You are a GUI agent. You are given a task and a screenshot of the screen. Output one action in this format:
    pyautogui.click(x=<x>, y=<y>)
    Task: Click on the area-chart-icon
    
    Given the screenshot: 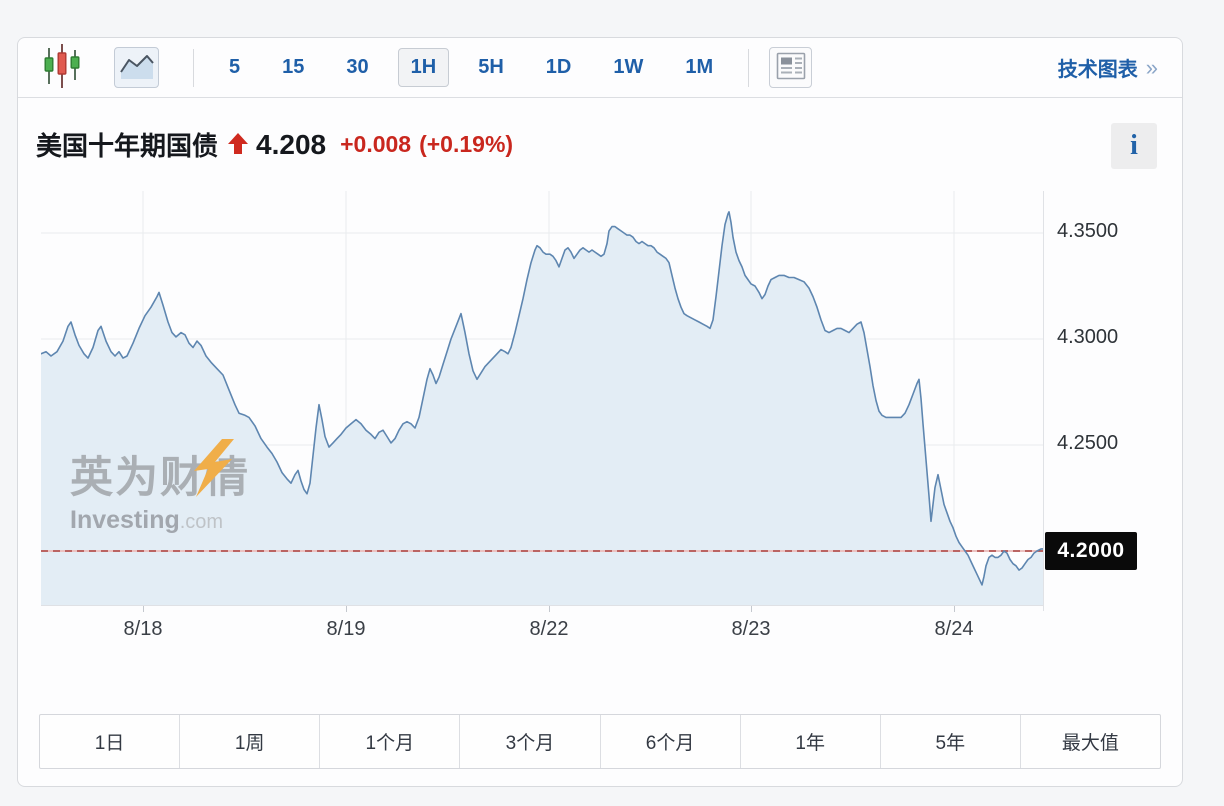 What is the action you would take?
    pyautogui.click(x=137, y=67)
    